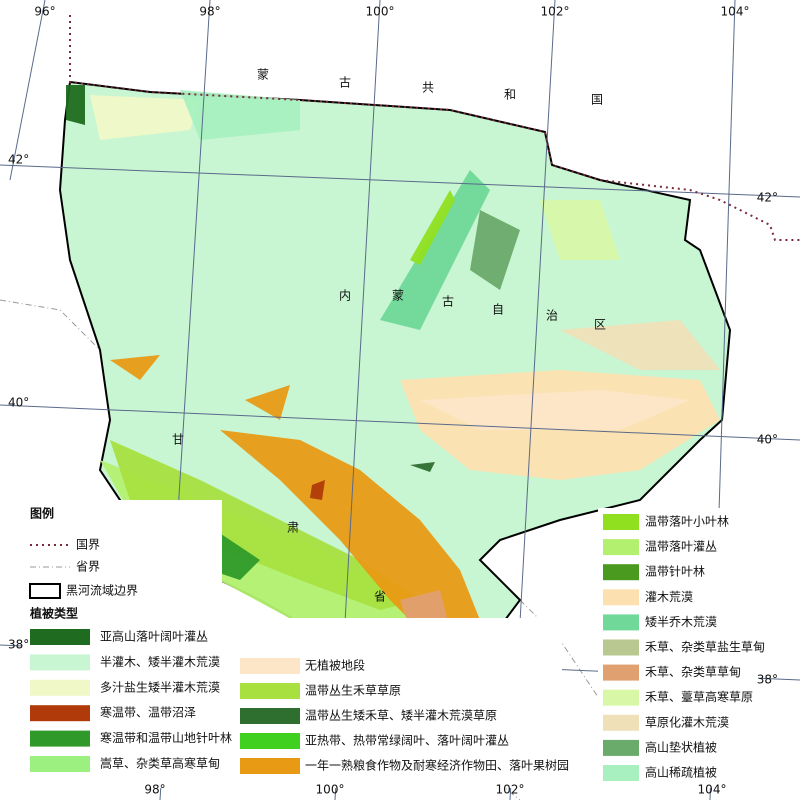 This screenshot has height=800, width=800. I want to click on place-label: 区, so click(600, 325).